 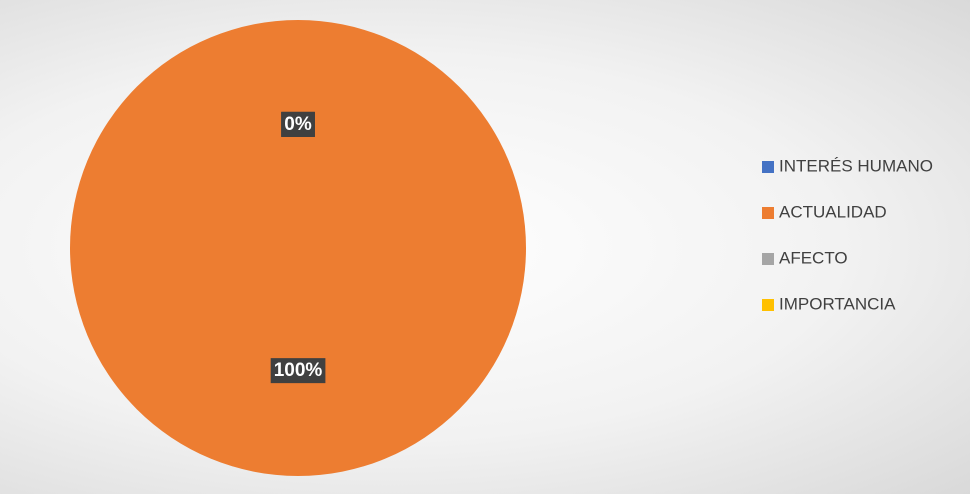 I want to click on data-label: 100%, so click(x=298, y=370).